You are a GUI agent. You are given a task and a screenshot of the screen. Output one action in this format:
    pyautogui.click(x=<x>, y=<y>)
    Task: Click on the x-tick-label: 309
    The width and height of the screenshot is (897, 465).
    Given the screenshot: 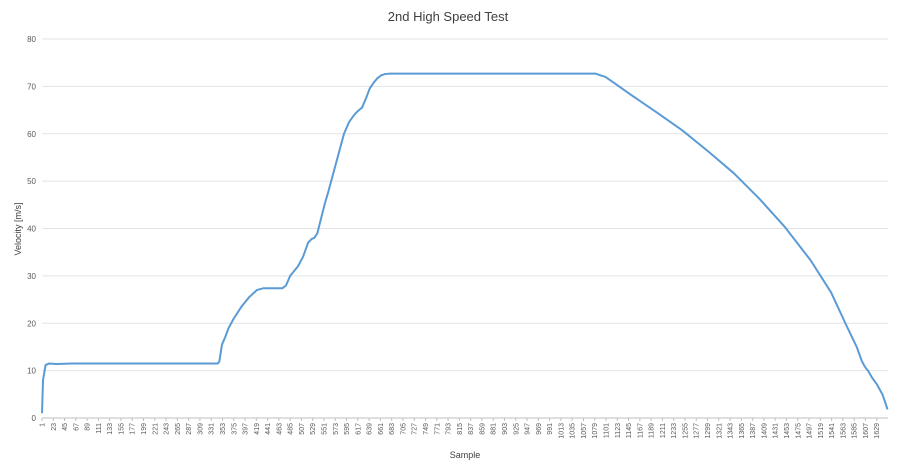 What is the action you would take?
    pyautogui.click(x=200, y=429)
    